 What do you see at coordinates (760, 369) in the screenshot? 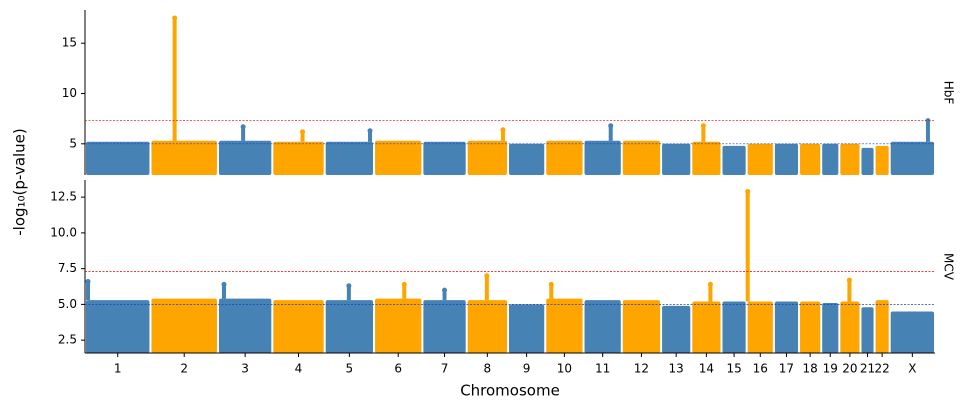
I see `x-tick-label: 16` at bounding box center [760, 369].